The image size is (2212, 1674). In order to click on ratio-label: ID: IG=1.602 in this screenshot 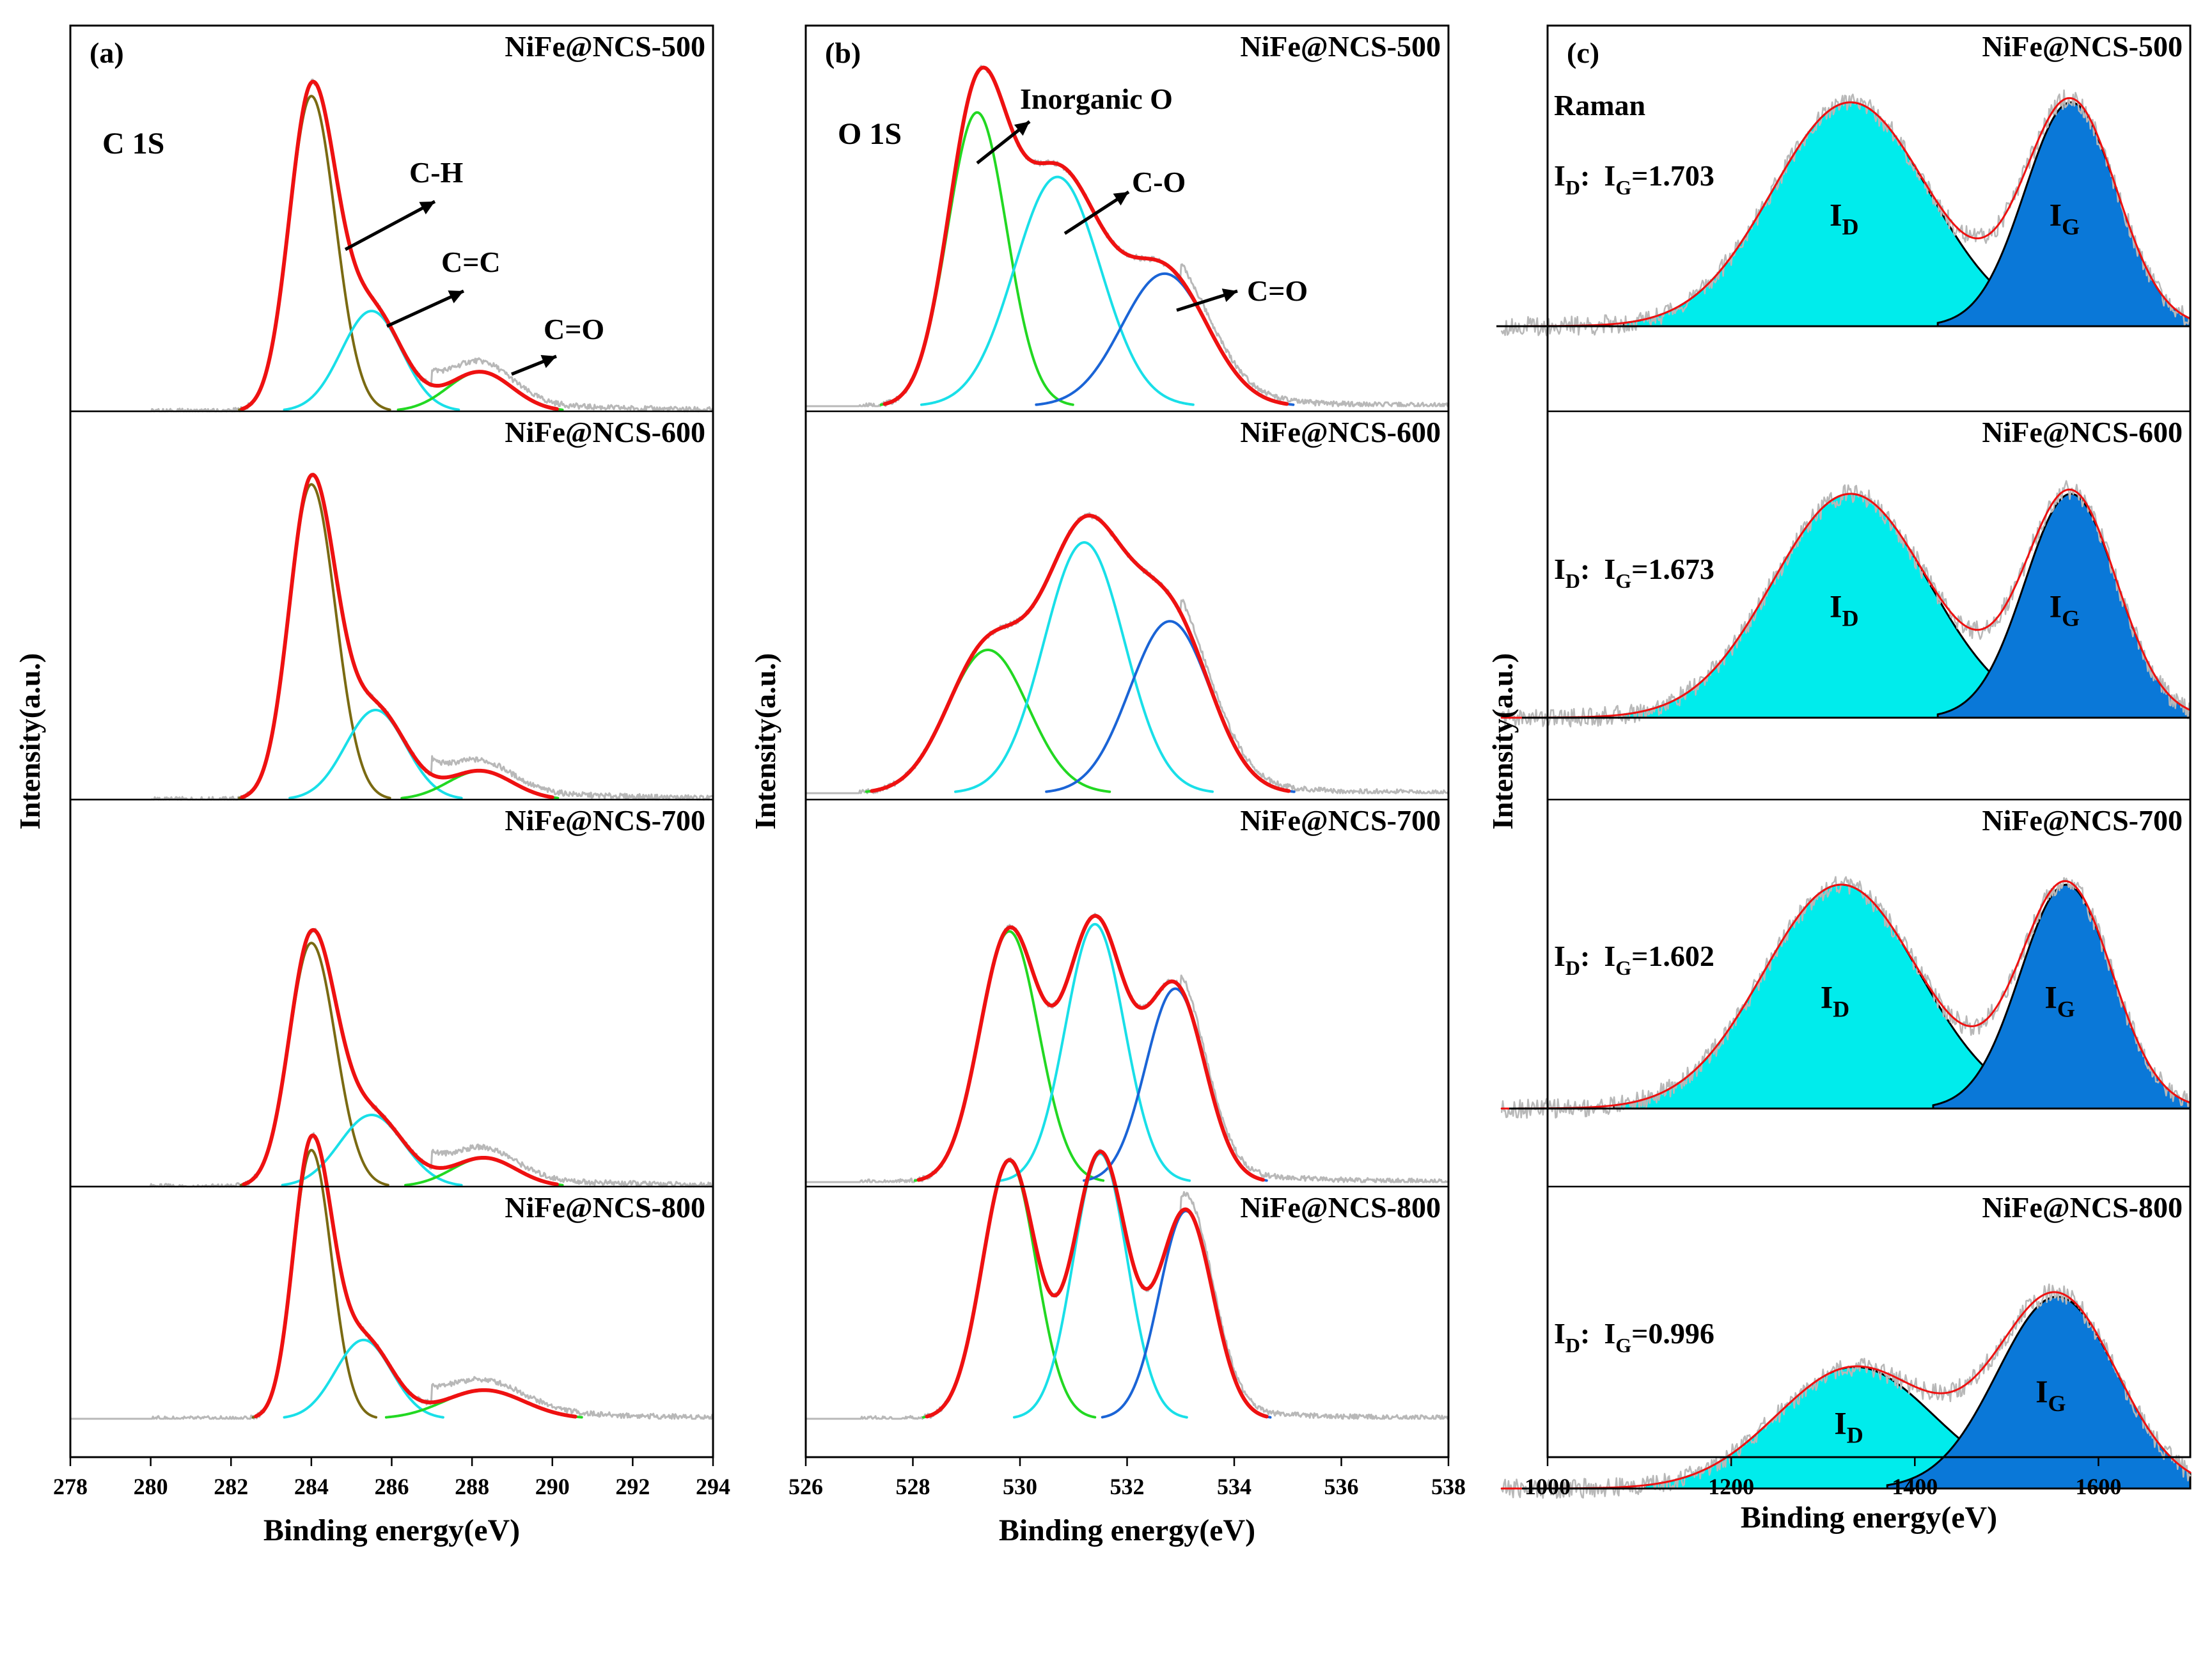, I will do `click(1634, 959)`.